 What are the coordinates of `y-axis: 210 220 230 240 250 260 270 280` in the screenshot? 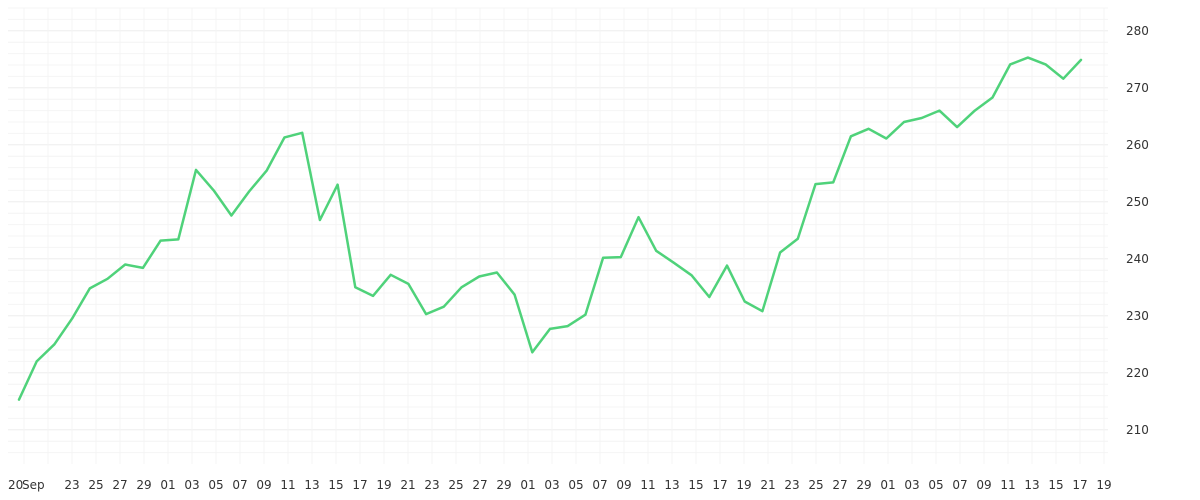 It's located at (1137, 230).